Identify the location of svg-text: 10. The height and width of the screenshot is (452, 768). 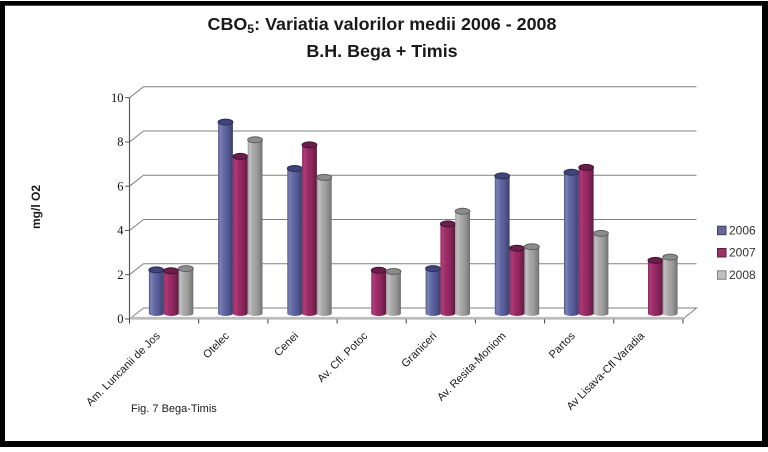
(117, 98).